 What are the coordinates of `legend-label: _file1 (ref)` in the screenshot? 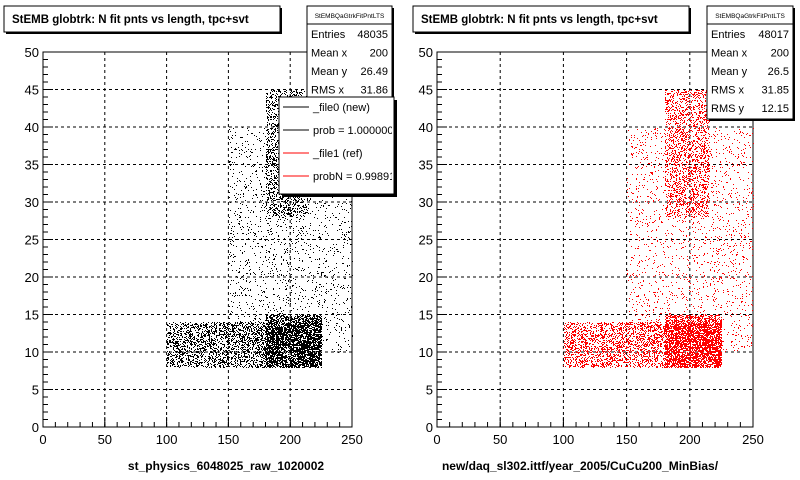 It's located at (337, 154).